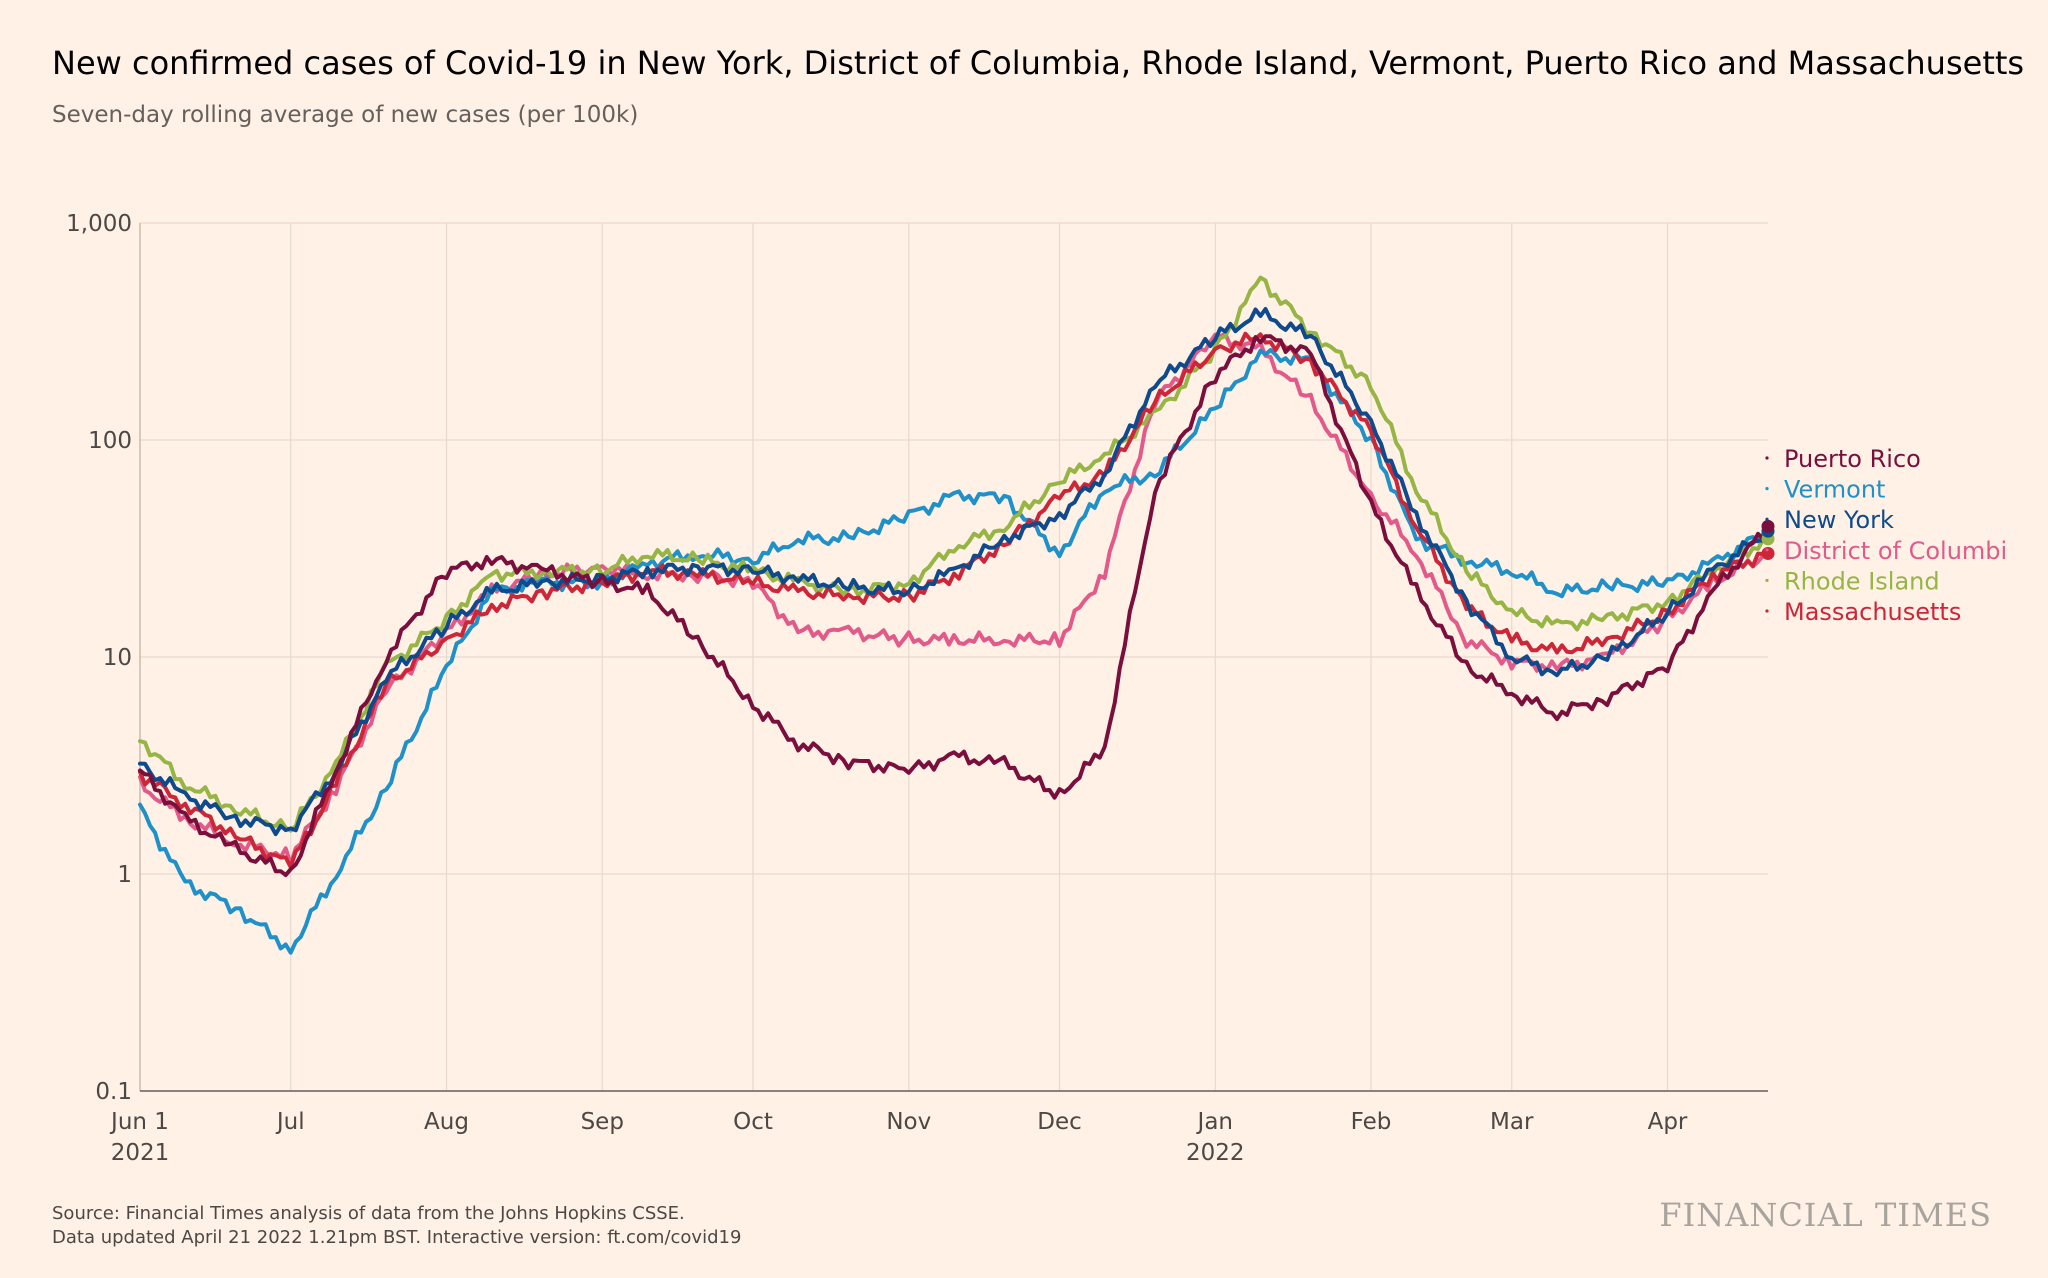 The height and width of the screenshot is (1278, 2048). Describe the element at coordinates (1215, 1153) in the screenshot. I see `x-tick-year-label: 2022` at that location.